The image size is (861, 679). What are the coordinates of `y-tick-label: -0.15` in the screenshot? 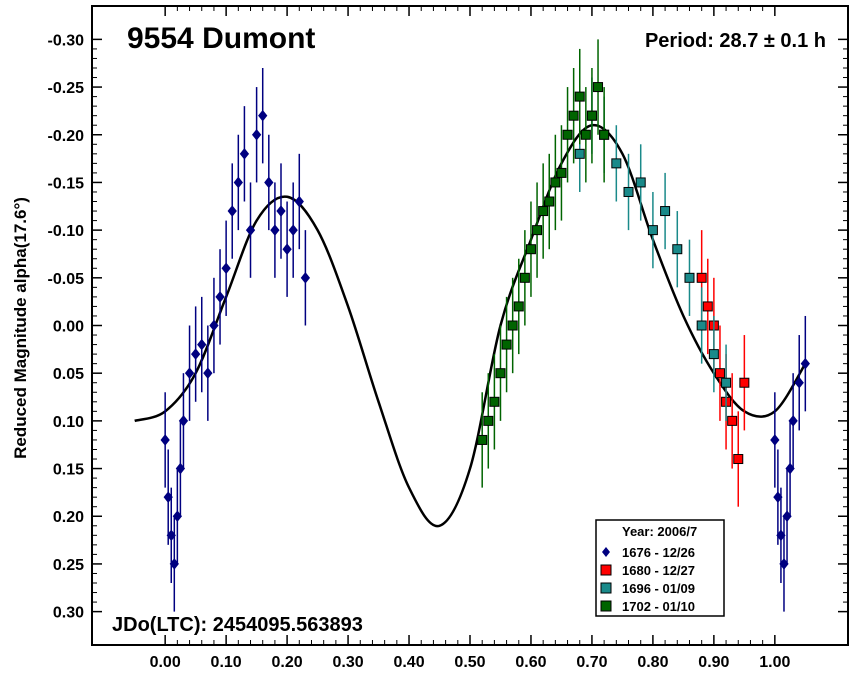 It's located at (66, 183).